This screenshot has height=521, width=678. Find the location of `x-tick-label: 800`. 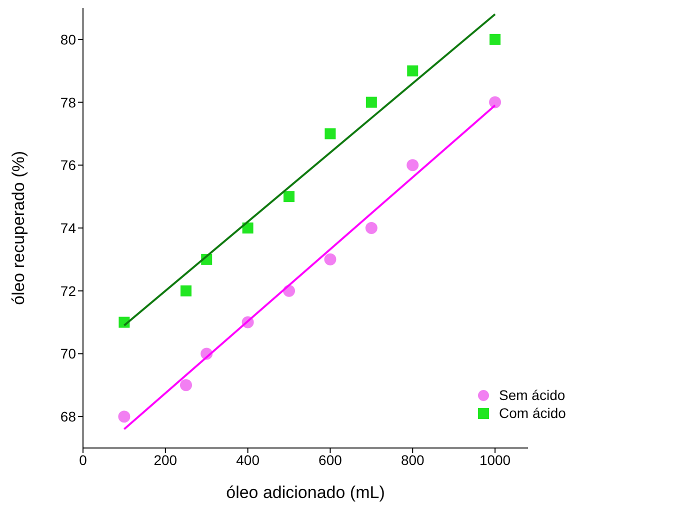

x-tick-label: 800 is located at coordinates (412, 460).